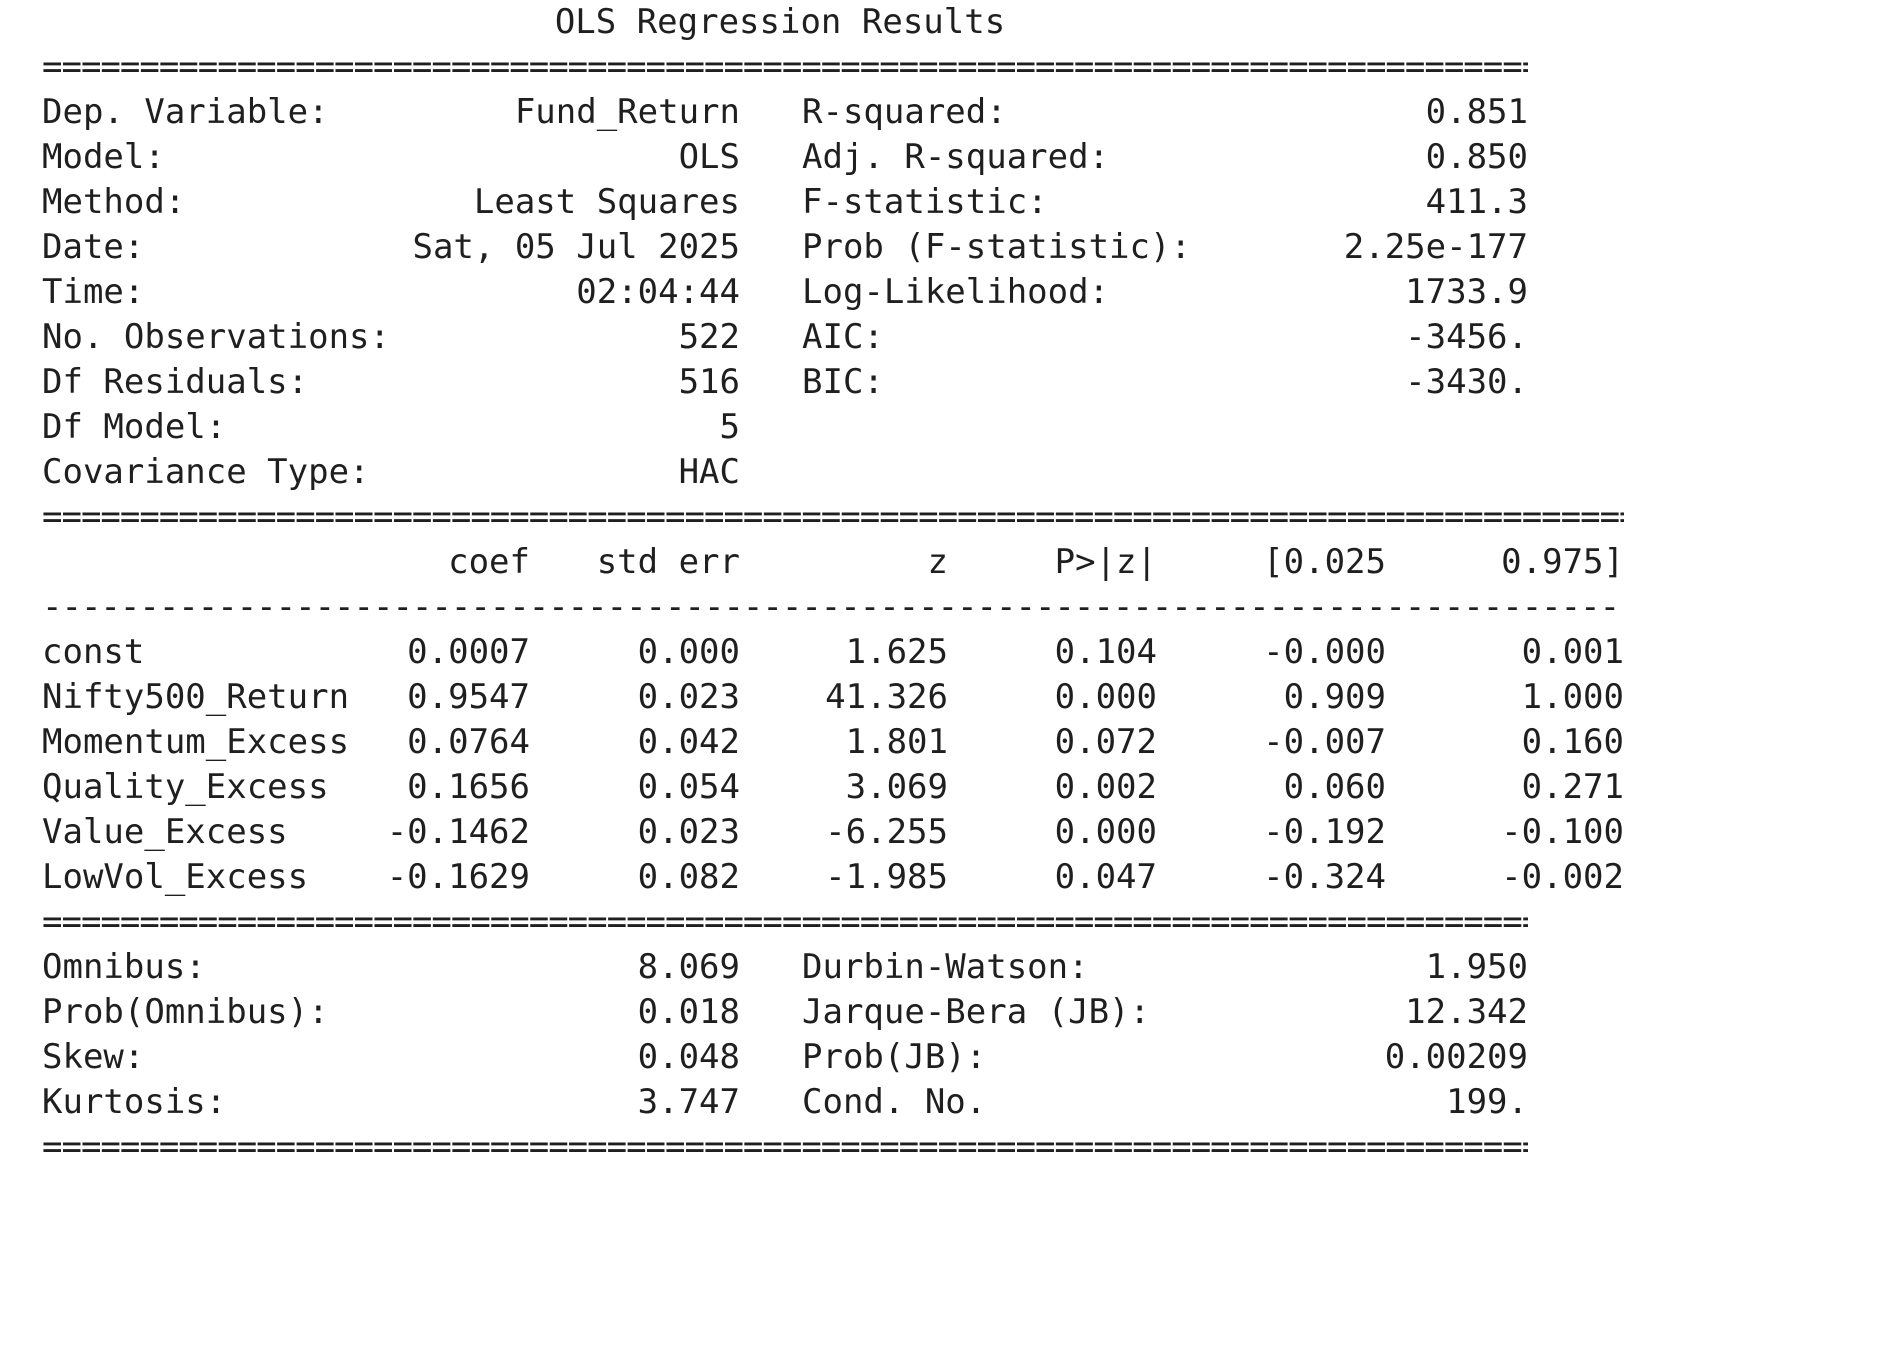 The width and height of the screenshot is (1892, 1350). Describe the element at coordinates (688, 967) in the screenshot. I see `summary-value: 8.069` at that location.